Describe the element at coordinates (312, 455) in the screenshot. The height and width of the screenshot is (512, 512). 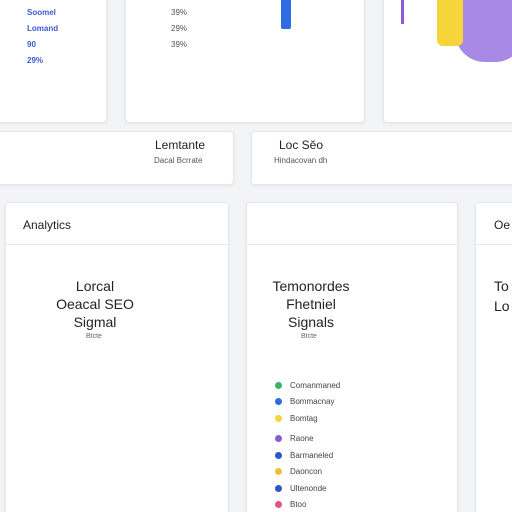
I see `legend-label: Barmaneled` at that location.